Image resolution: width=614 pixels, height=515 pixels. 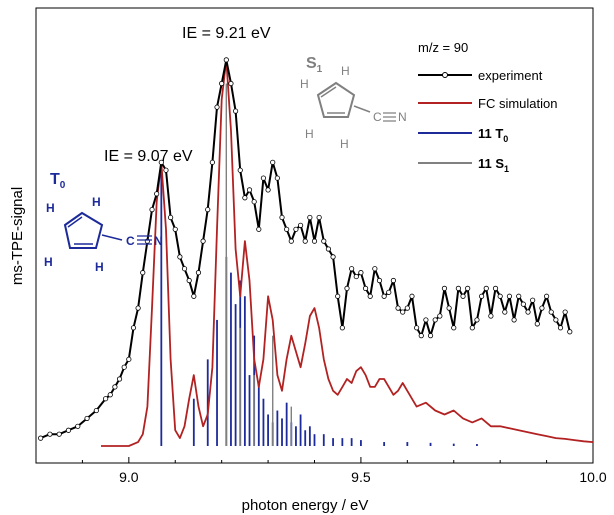 What do you see at coordinates (389, 117) in the screenshot?
I see `structure-s1-triple-bond` at bounding box center [389, 117].